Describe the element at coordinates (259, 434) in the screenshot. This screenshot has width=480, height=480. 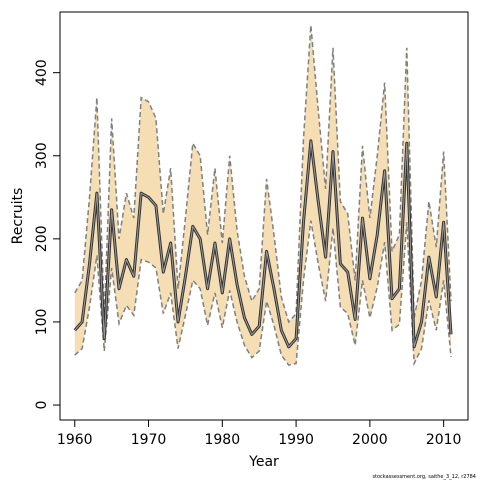
I see `x-axis: 1960 1970 1980 1990 2000 2010` at that location.